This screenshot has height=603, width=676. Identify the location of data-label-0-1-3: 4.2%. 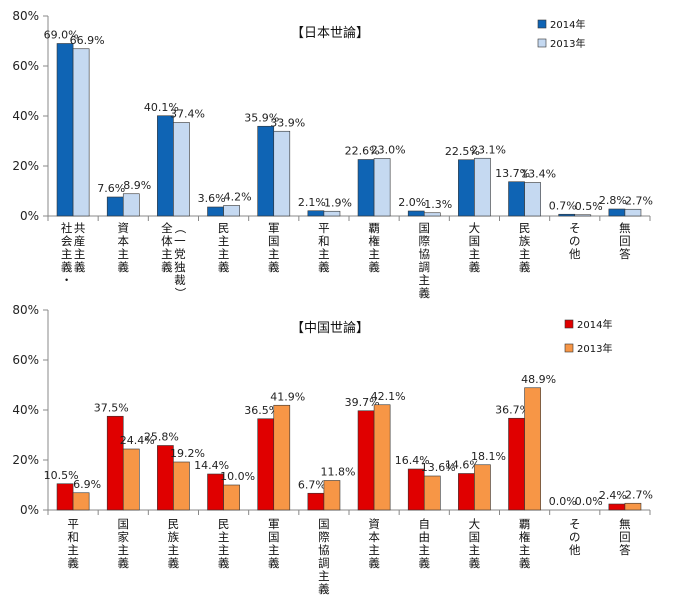
(238, 197).